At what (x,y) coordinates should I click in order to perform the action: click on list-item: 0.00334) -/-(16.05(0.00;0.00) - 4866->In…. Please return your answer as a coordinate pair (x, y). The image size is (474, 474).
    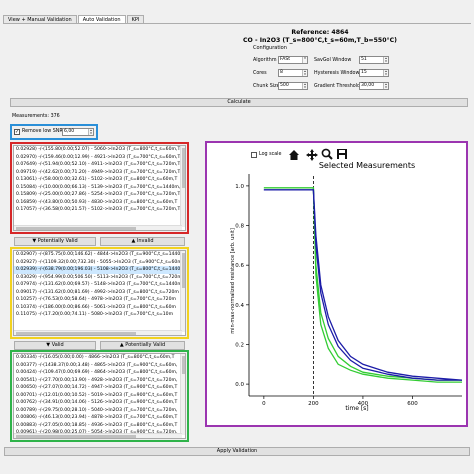
    Looking at the image, I should click on (95, 357).